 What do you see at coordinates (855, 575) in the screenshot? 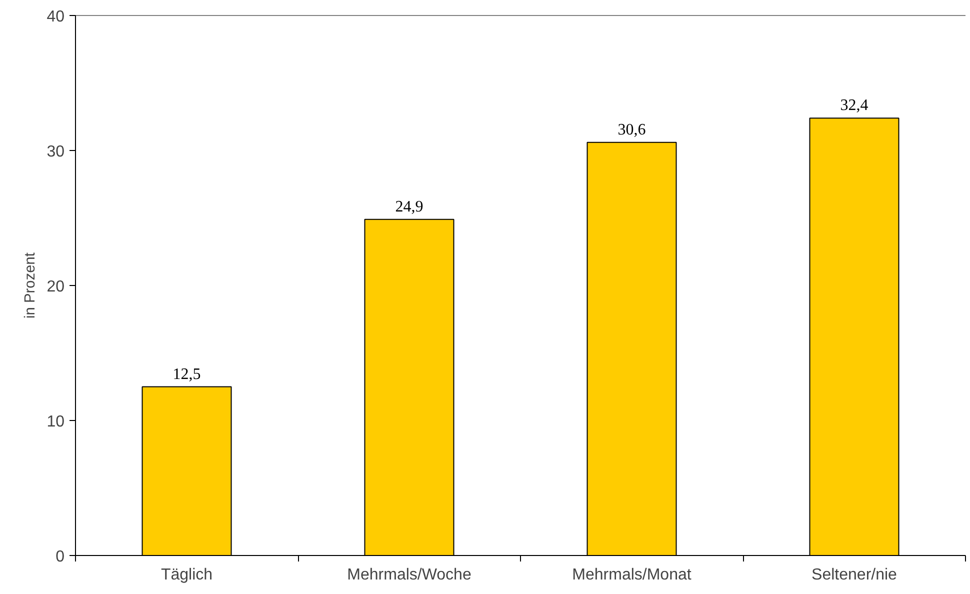
I see `x-tick-label: Seltener/nie` at bounding box center [855, 575].